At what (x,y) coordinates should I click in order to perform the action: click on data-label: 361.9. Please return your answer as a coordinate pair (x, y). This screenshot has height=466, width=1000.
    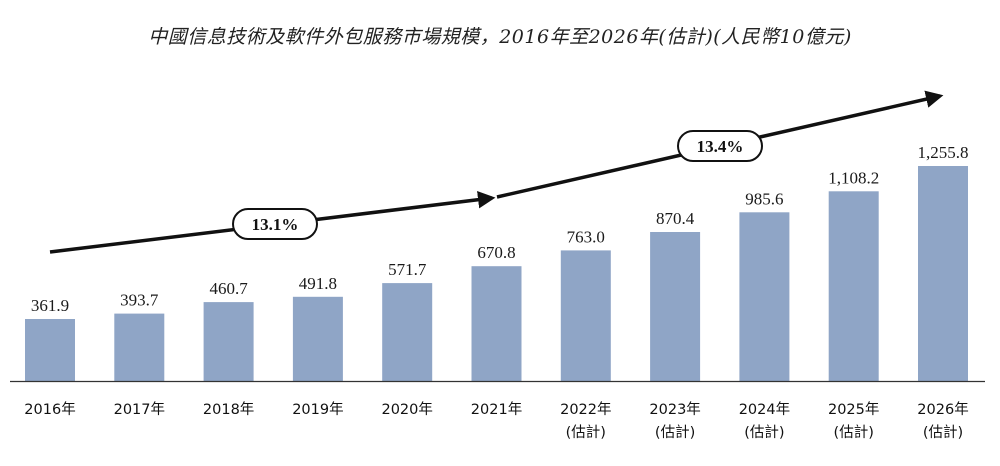
    Looking at the image, I should click on (50, 305).